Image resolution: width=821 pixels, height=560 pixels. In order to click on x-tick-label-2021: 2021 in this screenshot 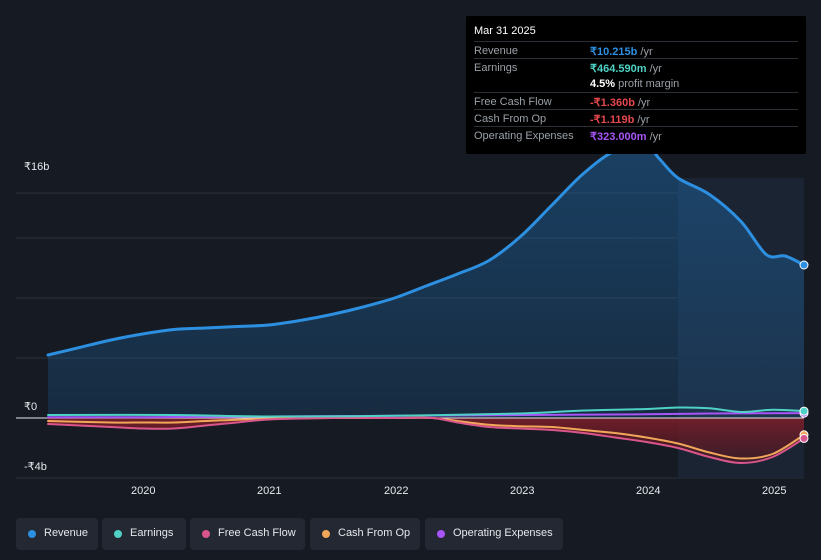, I will do `click(269, 491)`.